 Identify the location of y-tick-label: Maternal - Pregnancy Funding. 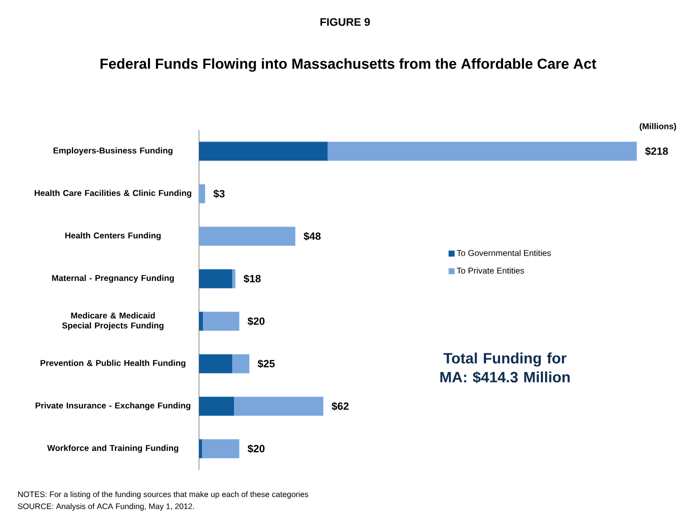
(113, 278).